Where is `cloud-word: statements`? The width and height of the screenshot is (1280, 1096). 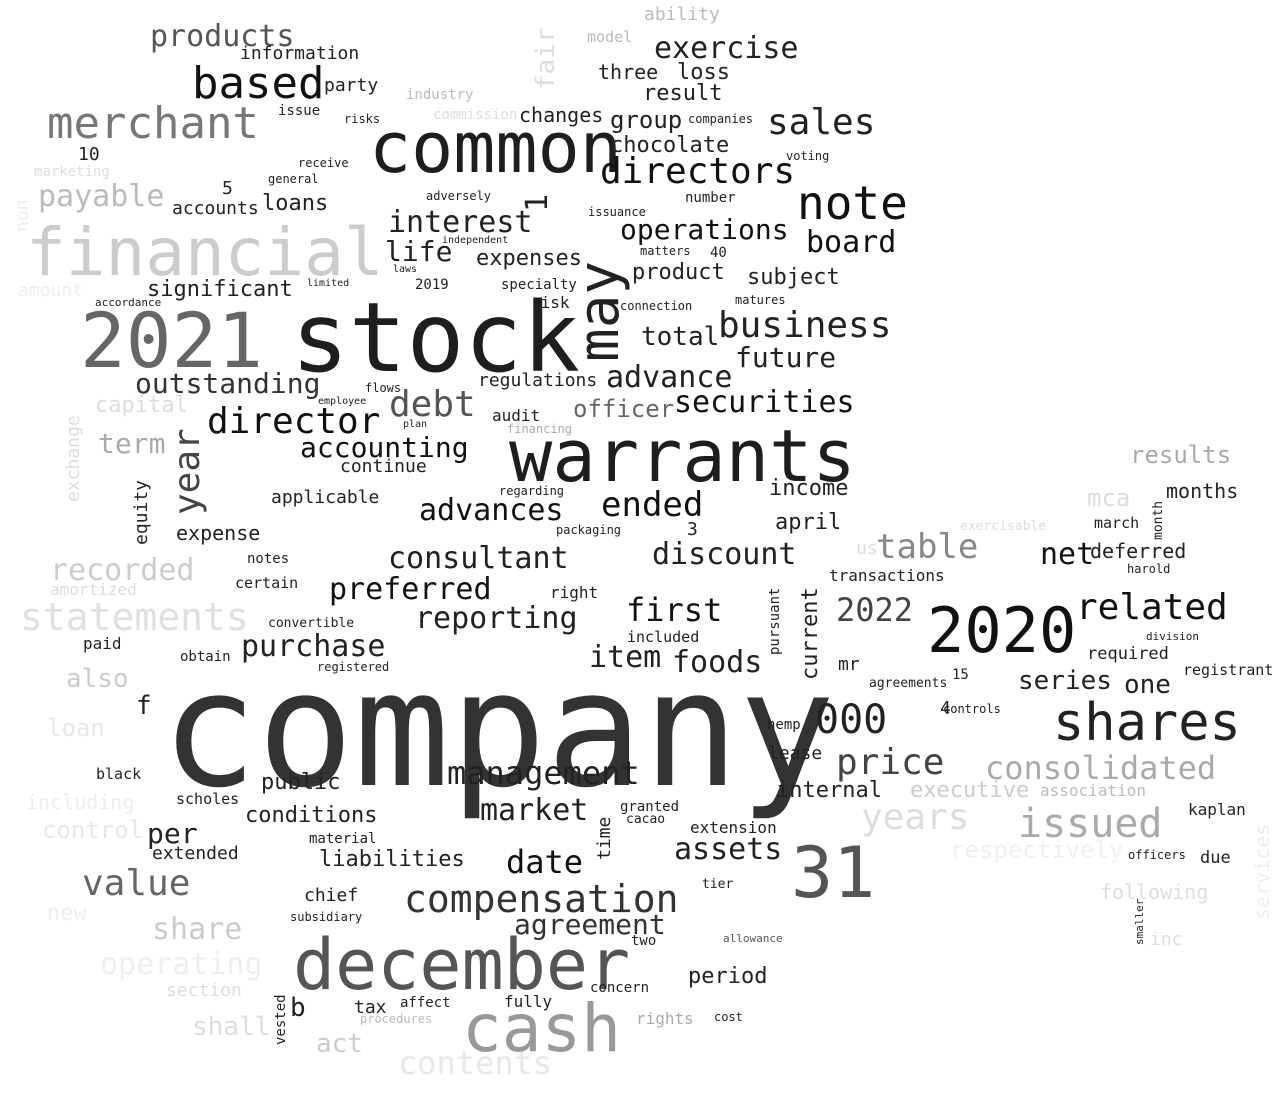 cloud-word: statements is located at coordinates (134, 617).